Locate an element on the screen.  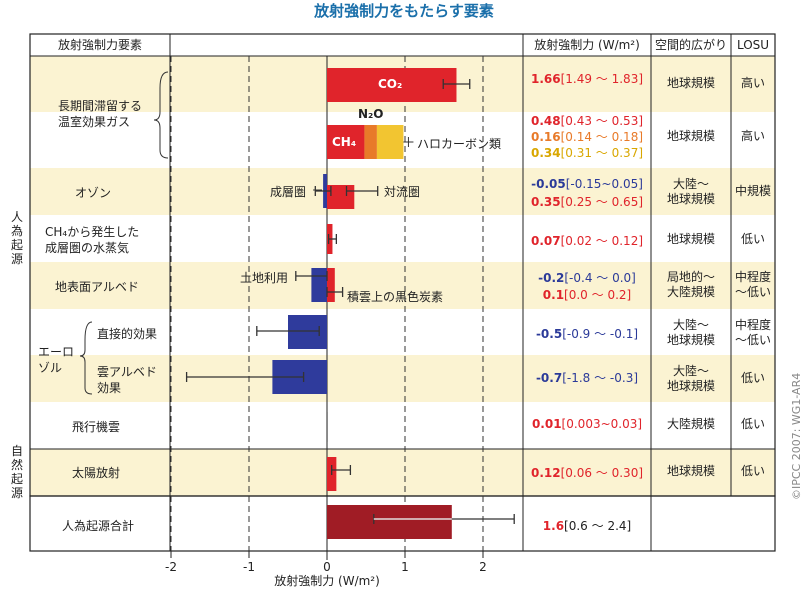
losu-solar: 低い is located at coordinates (752, 471).